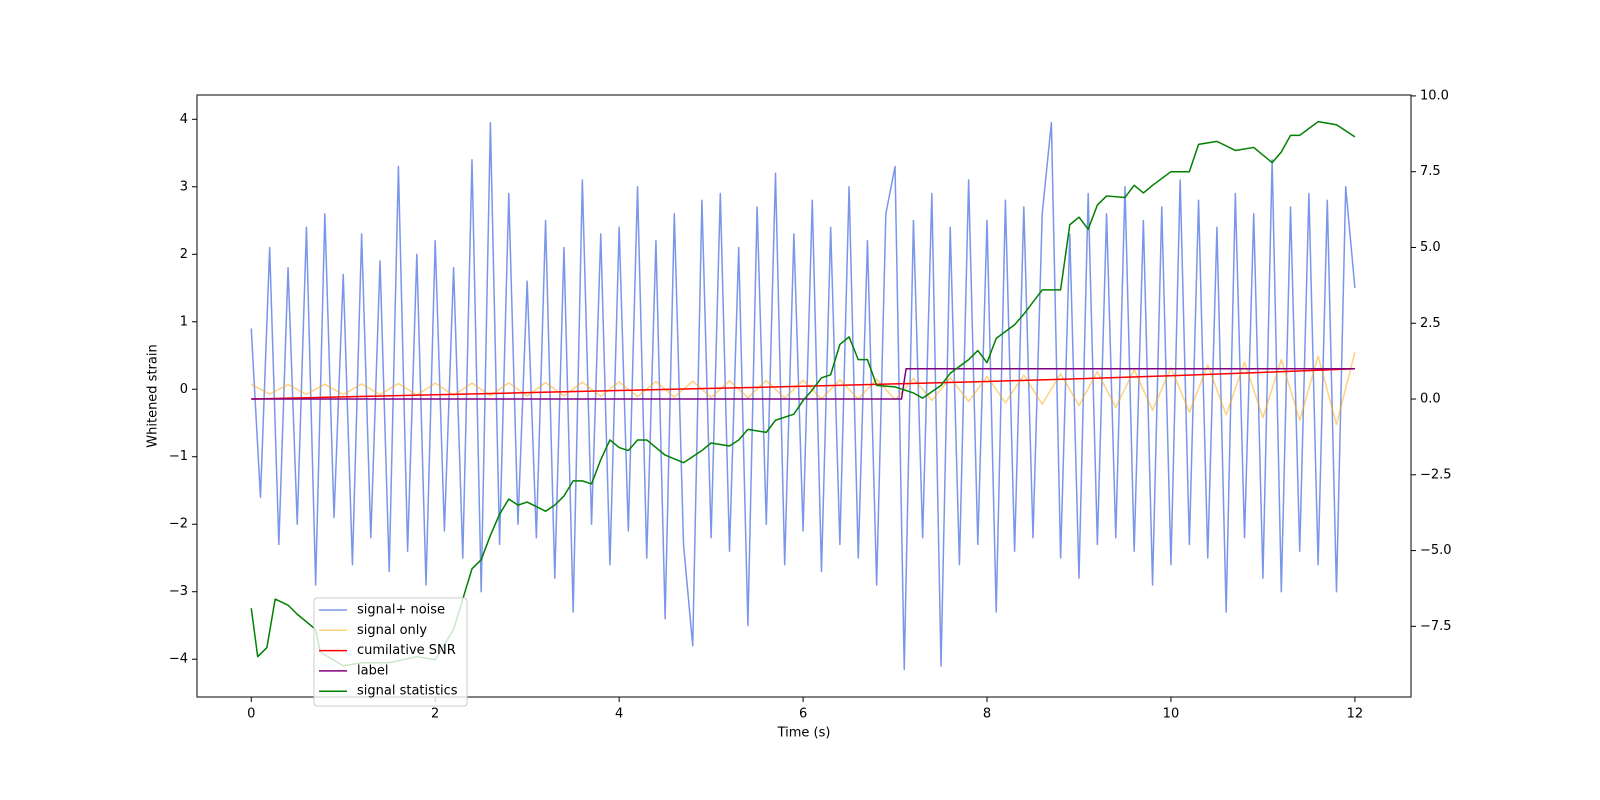 This screenshot has width=1600, height=800. What do you see at coordinates (1430, 171) in the screenshot?
I see `y2-tick-label: 7.5` at bounding box center [1430, 171].